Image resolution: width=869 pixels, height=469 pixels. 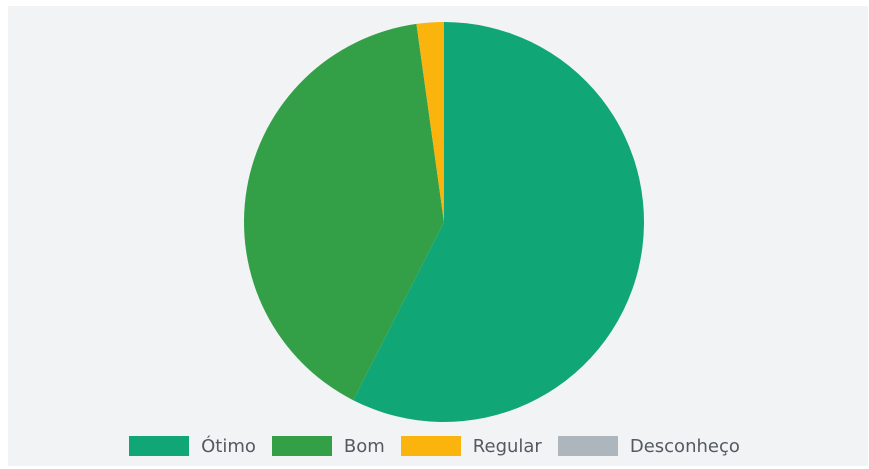 I want to click on legend-swatch-regular, so click(x=430, y=446).